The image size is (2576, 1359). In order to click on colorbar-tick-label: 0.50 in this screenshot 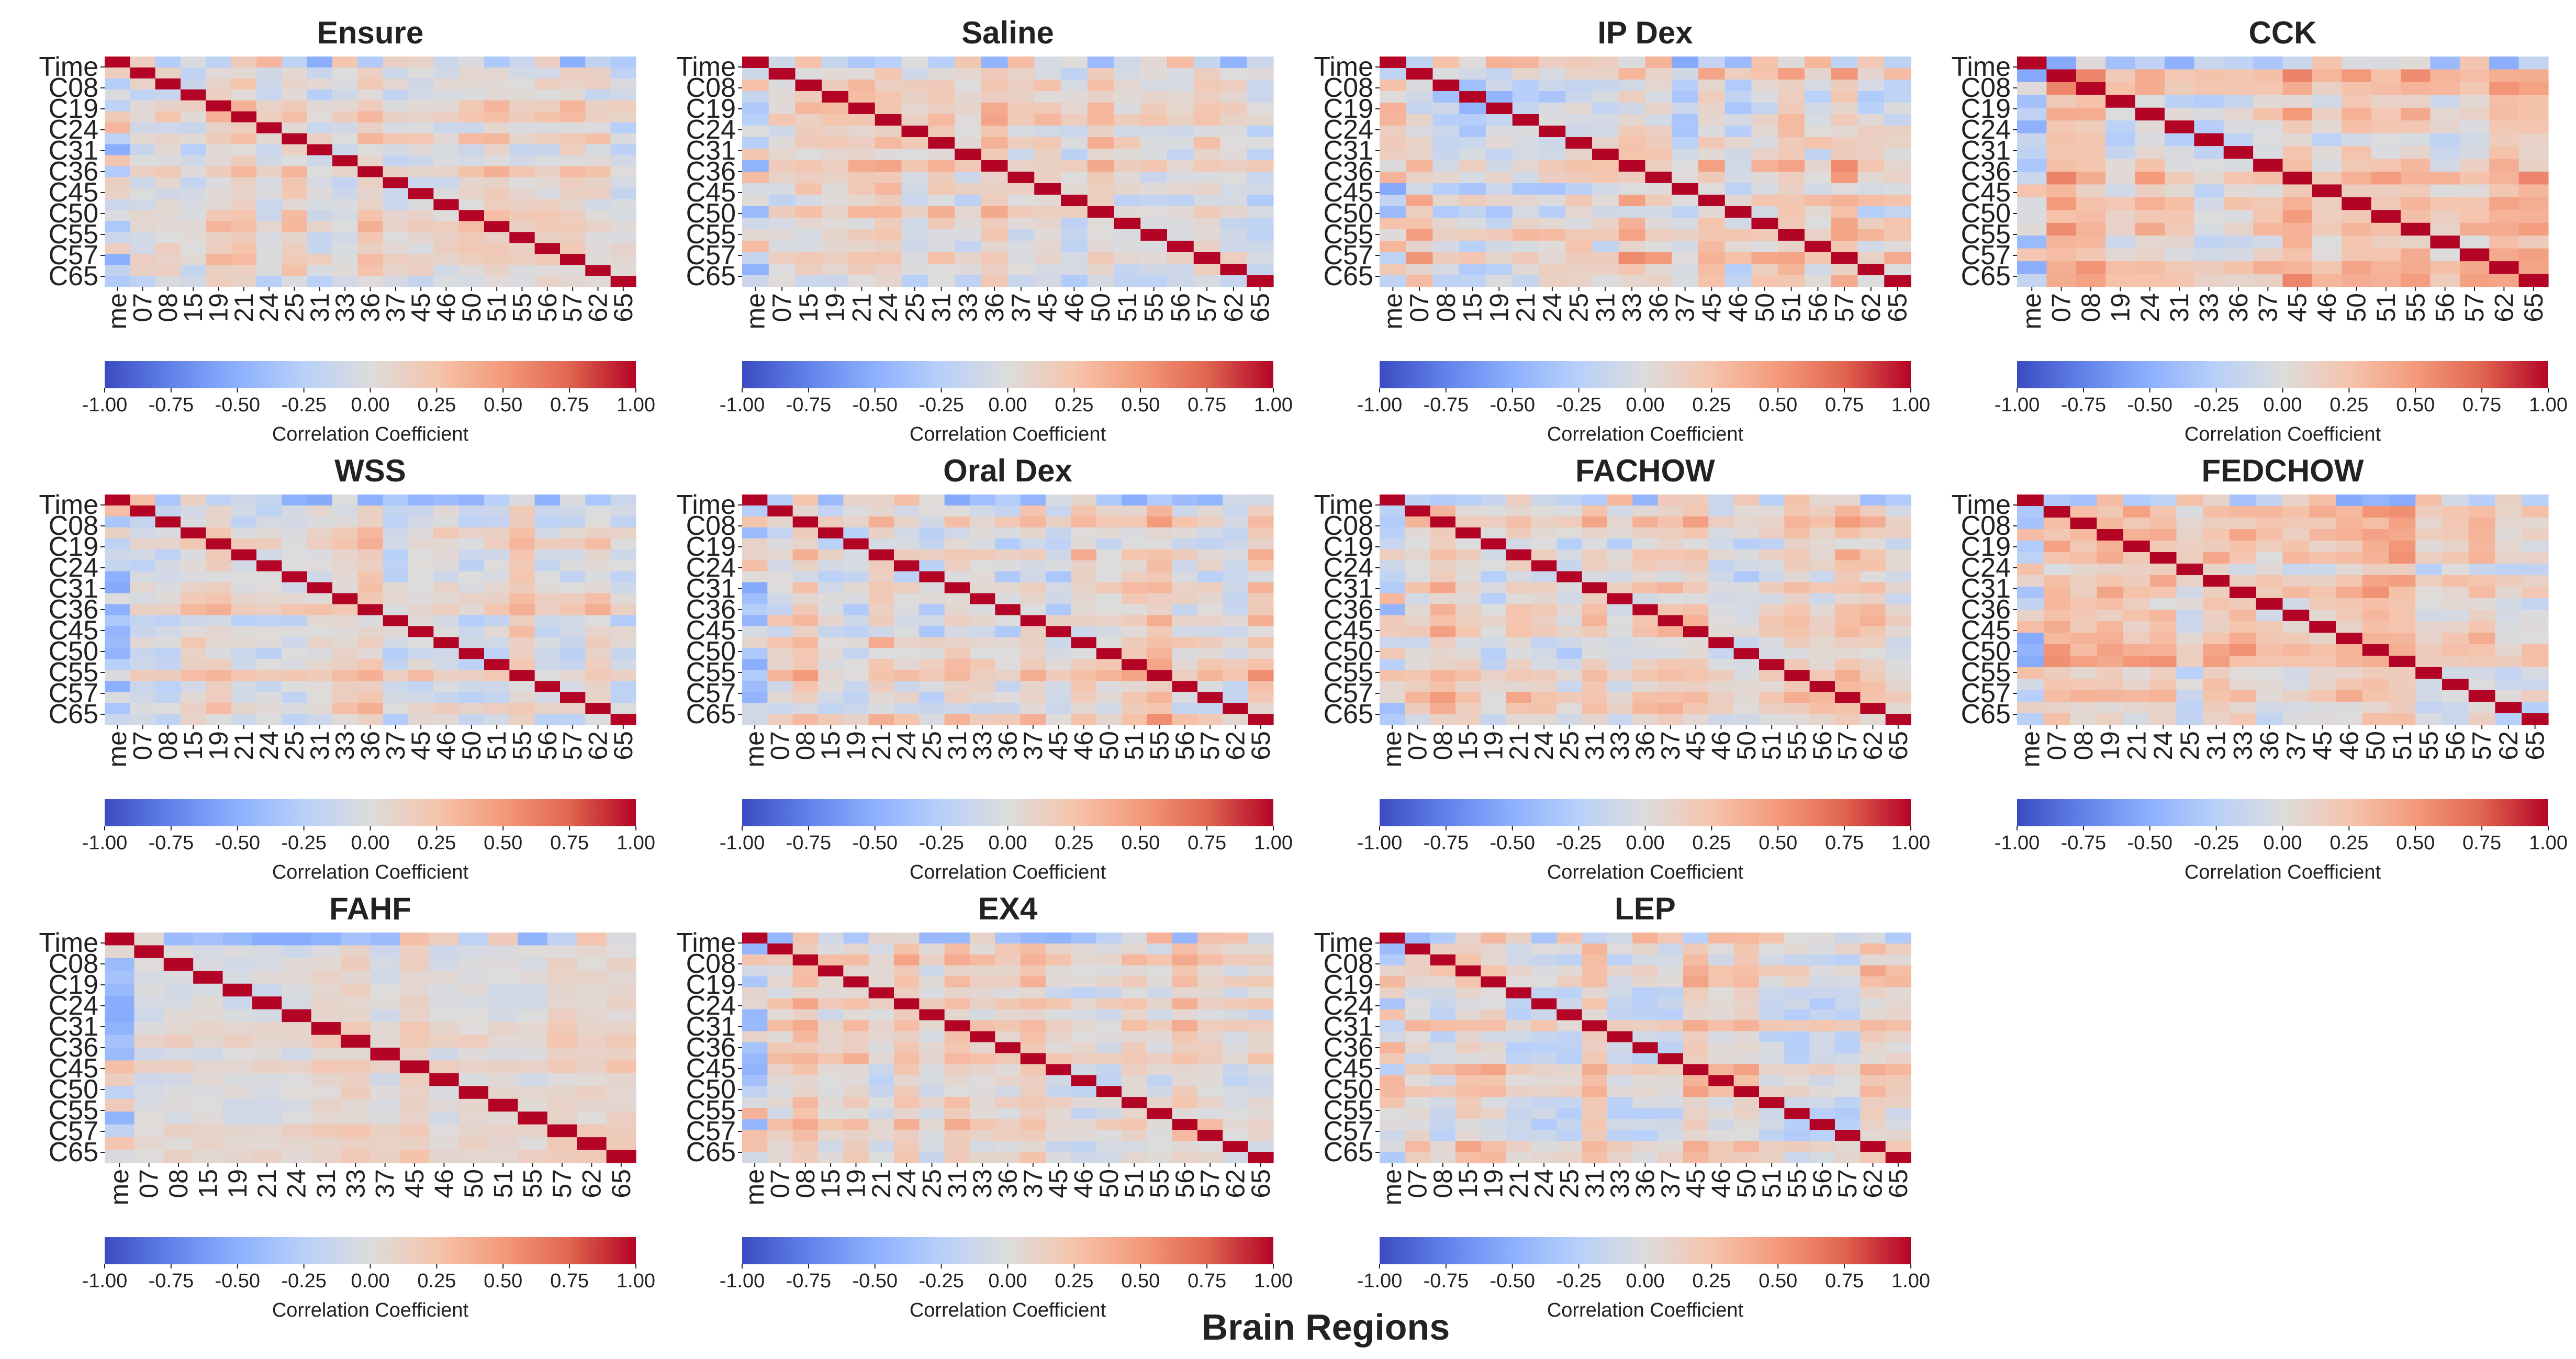, I will do `click(1140, 1281)`.